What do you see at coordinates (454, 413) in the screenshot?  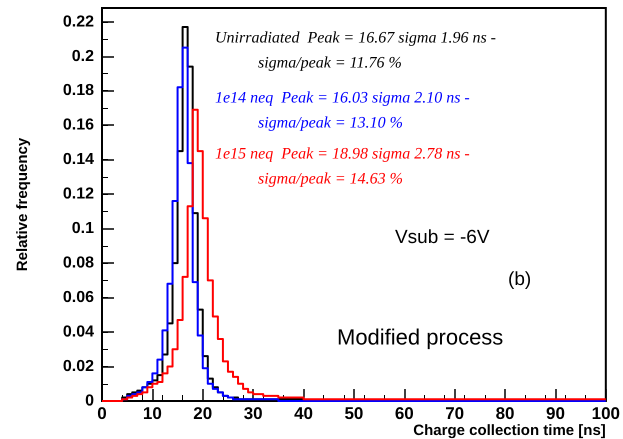 I see `x-tick-label: 70` at bounding box center [454, 413].